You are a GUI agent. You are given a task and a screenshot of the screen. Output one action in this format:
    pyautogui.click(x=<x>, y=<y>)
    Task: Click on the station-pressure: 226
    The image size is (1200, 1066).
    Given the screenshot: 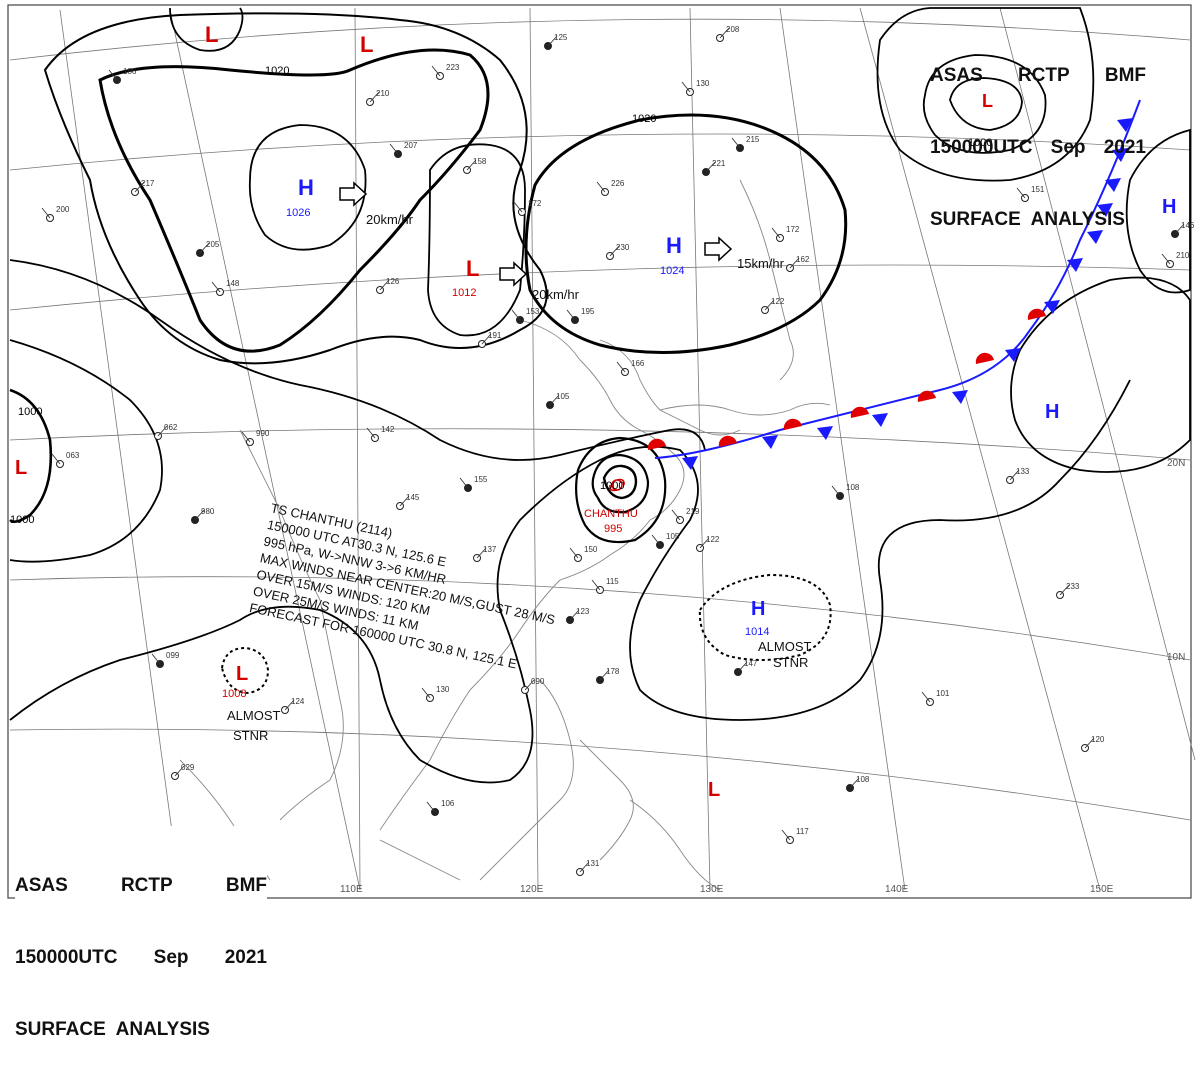 What is the action you would take?
    pyautogui.click(x=618, y=183)
    